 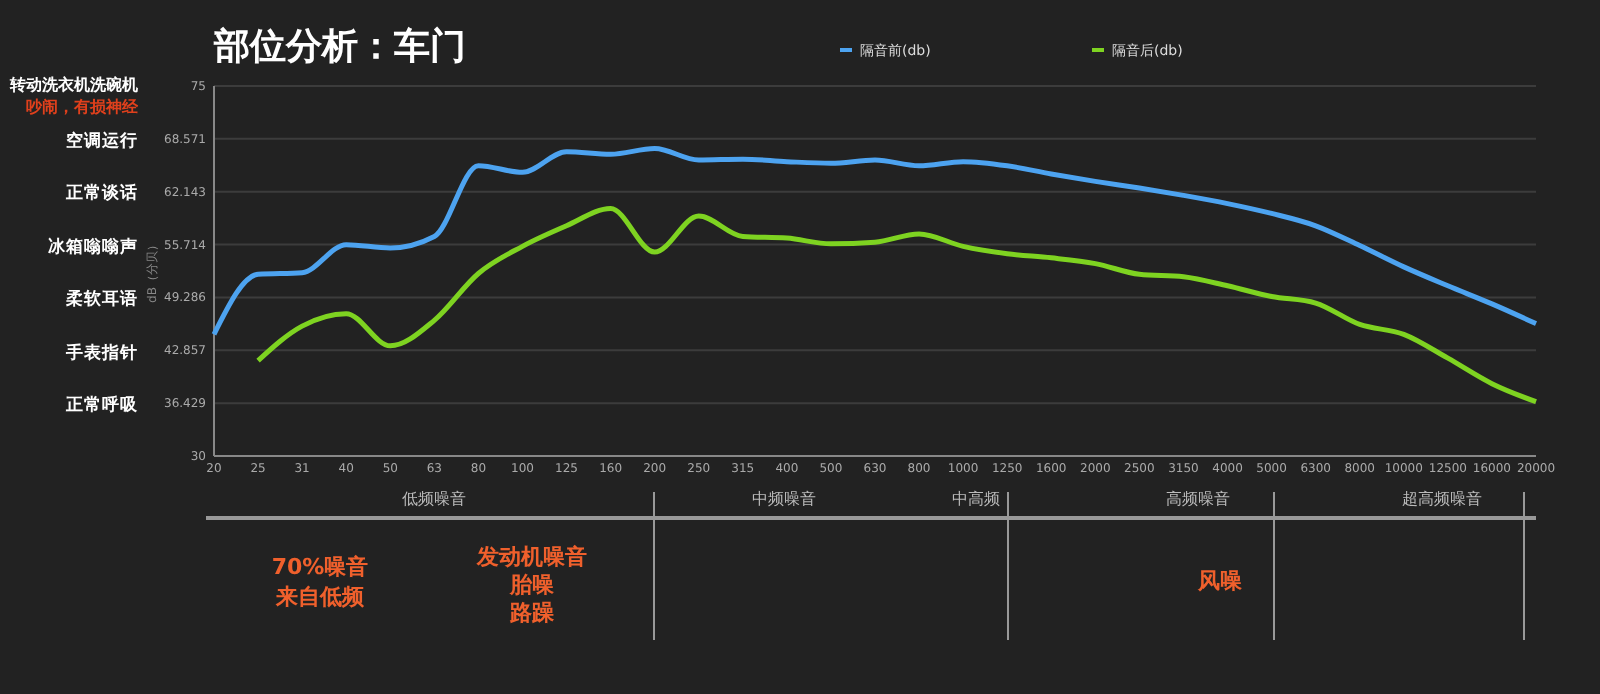 I want to click on text: 手表指针, so click(x=101, y=353).